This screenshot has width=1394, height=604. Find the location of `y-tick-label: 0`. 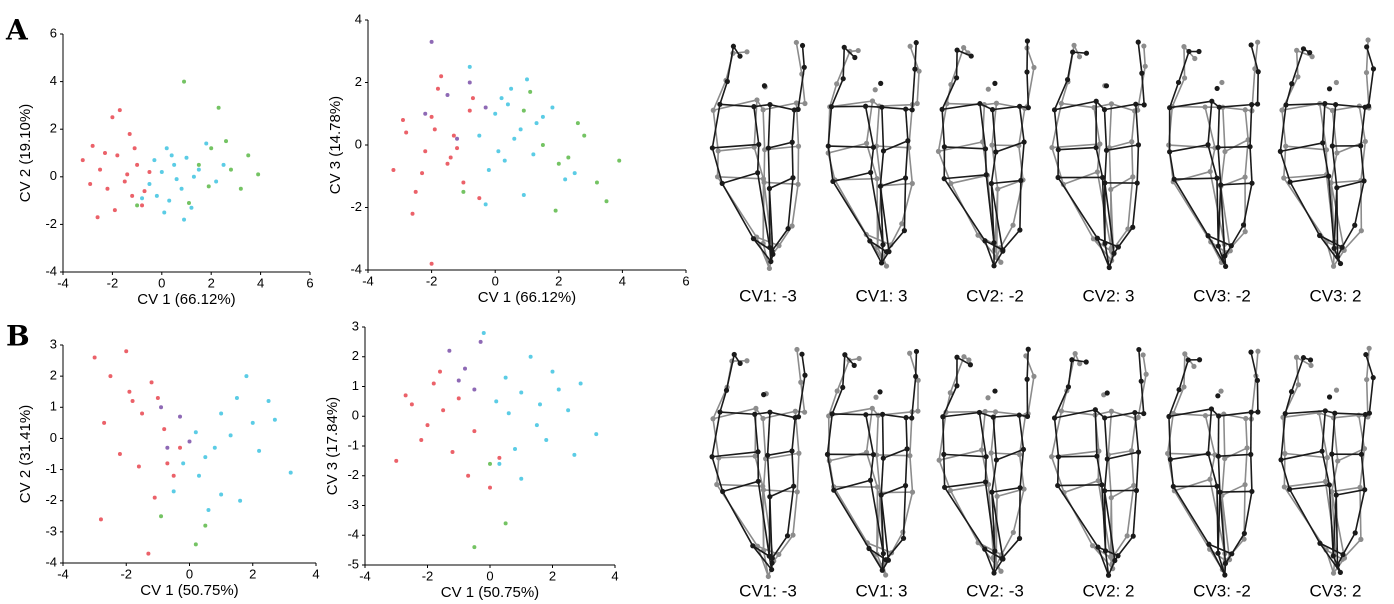

y-tick-label: 0 is located at coordinates (53, 175).